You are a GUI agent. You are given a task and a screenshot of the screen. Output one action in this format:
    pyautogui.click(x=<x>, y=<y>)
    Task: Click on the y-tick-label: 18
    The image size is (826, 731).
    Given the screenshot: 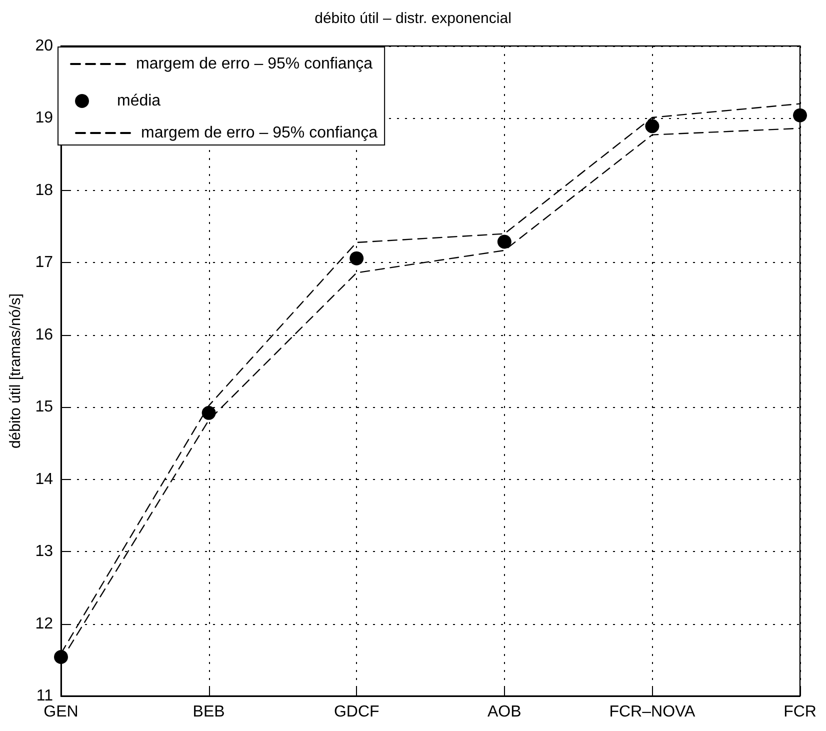 What is the action you would take?
    pyautogui.click(x=44, y=190)
    